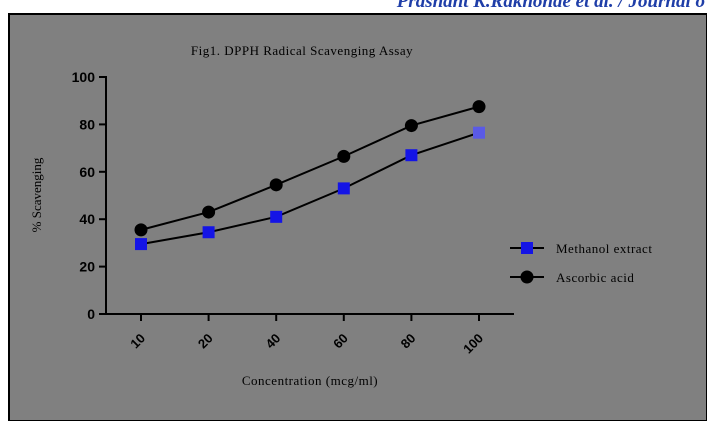 This screenshot has width=707, height=421. What do you see at coordinates (527, 277) in the screenshot?
I see `legend-marker-circle` at bounding box center [527, 277].